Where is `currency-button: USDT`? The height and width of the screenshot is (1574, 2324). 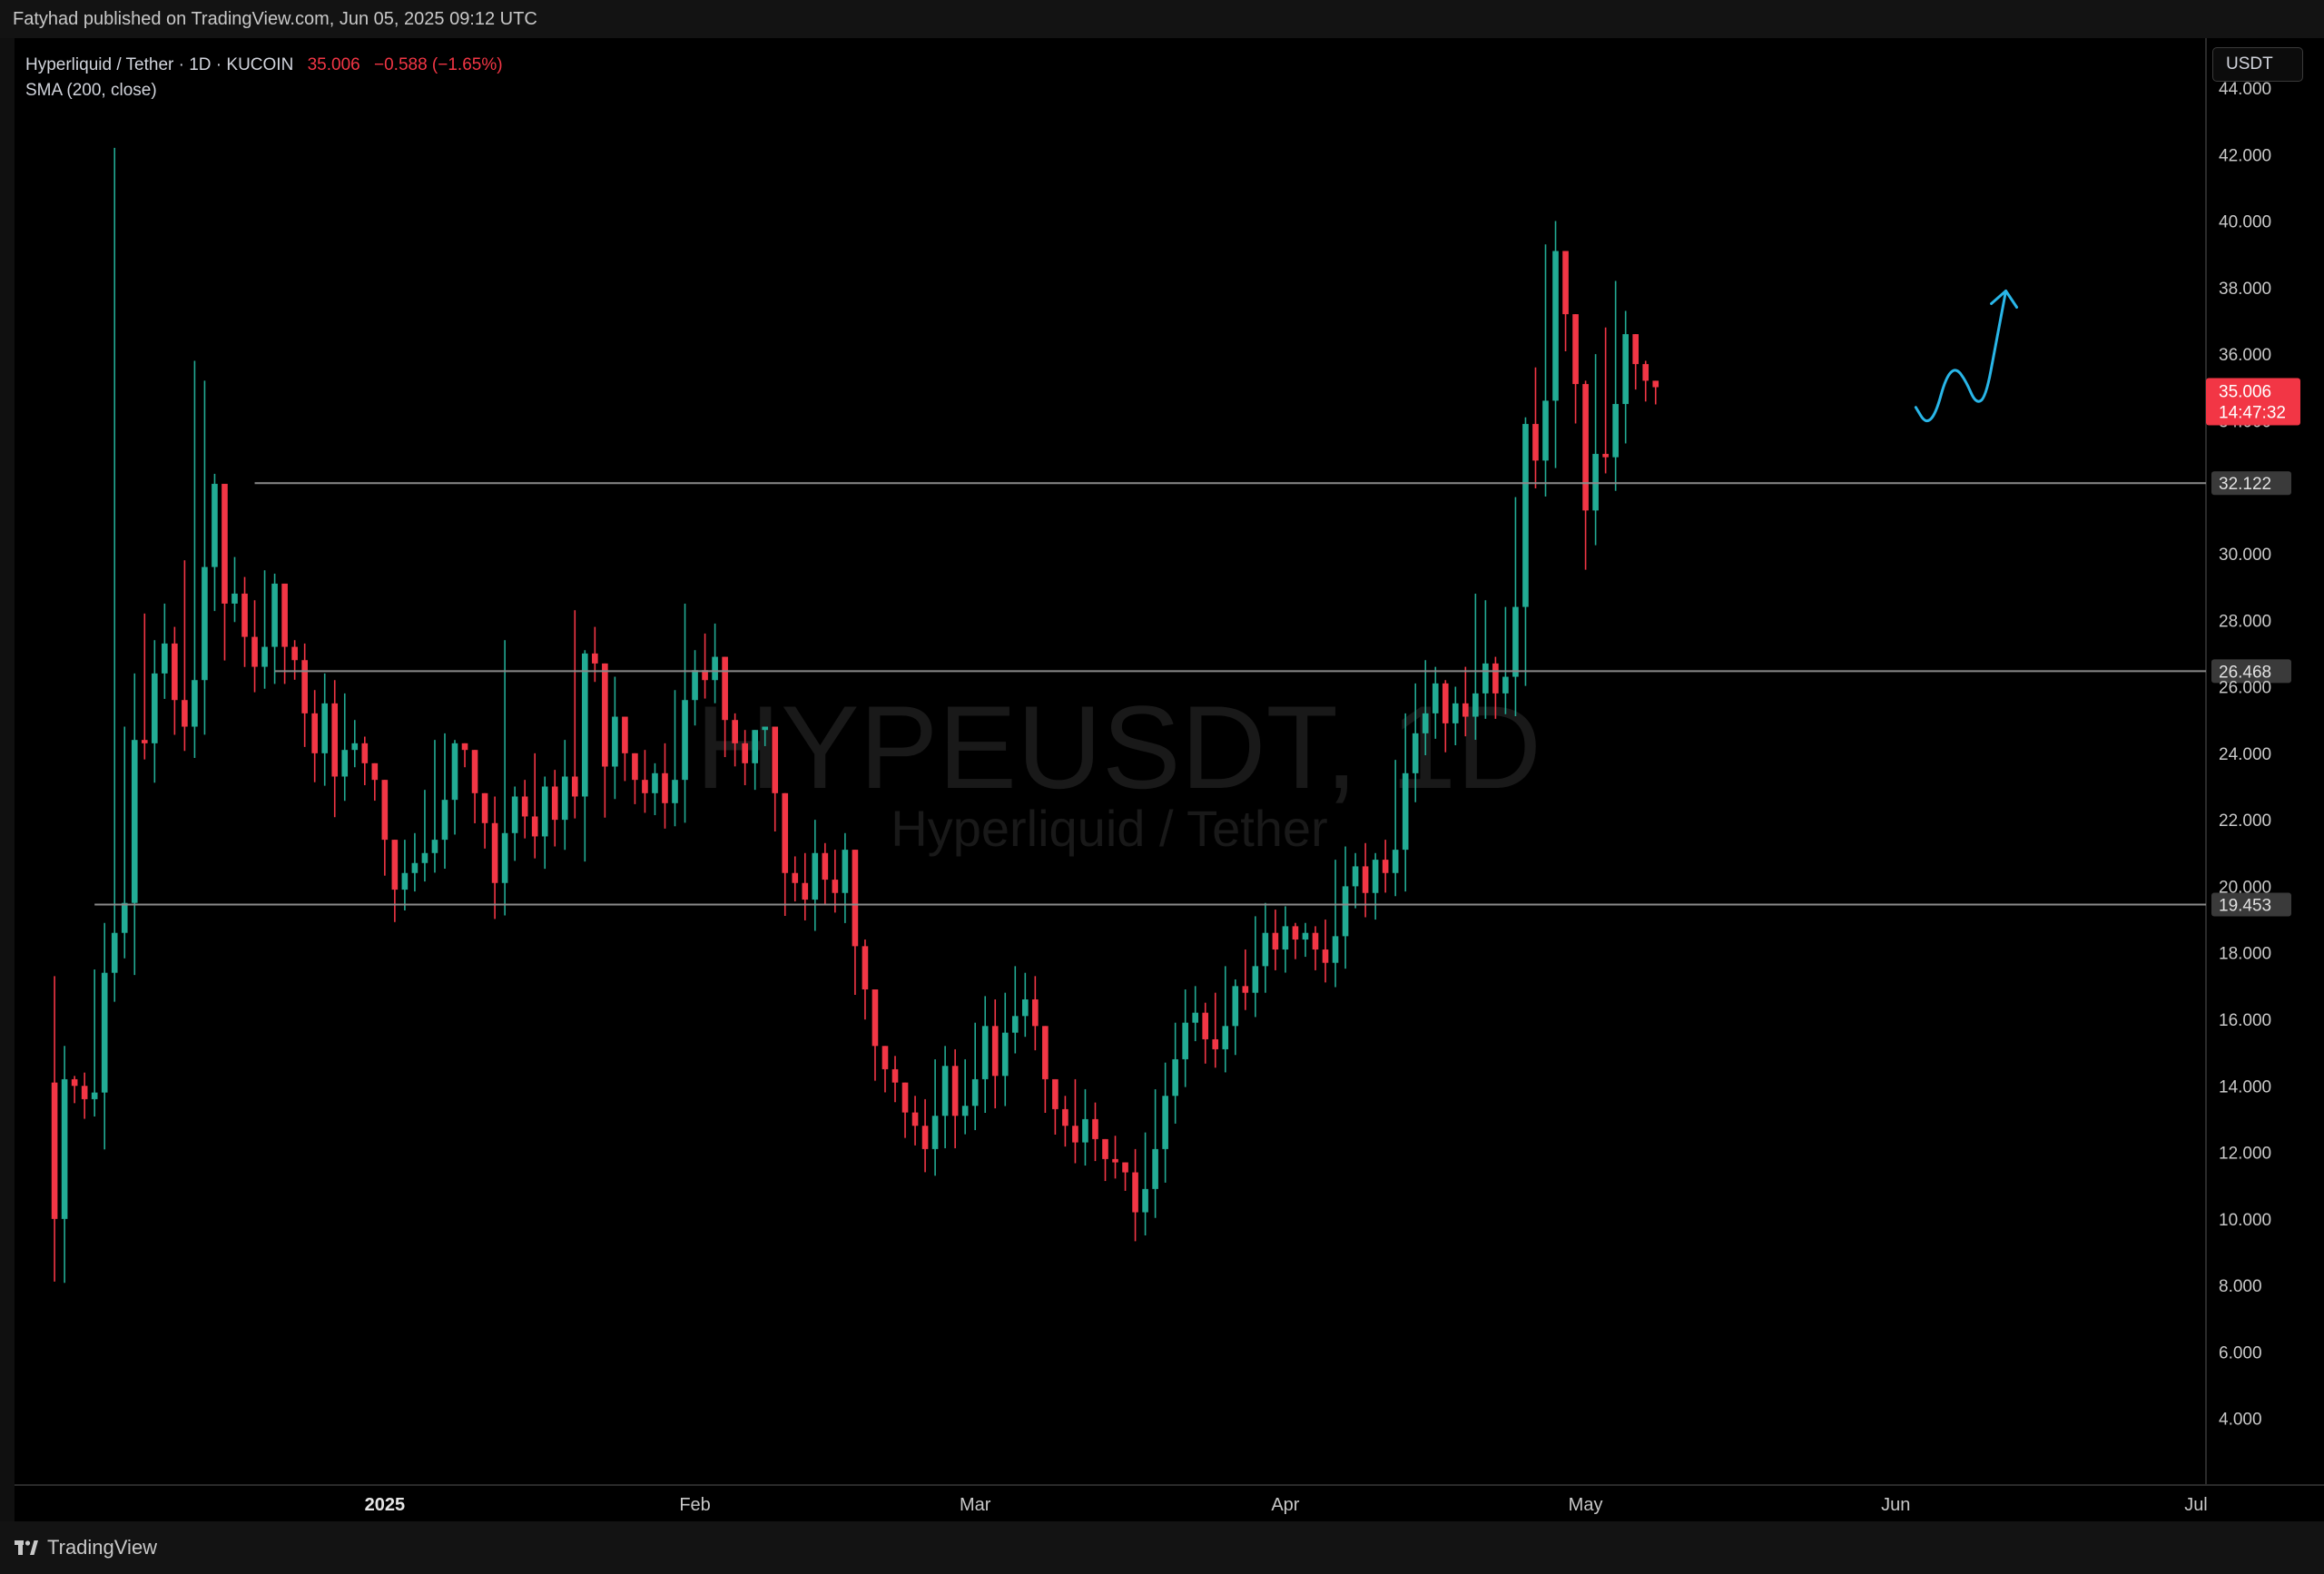
currency-button: USDT is located at coordinates (2257, 64).